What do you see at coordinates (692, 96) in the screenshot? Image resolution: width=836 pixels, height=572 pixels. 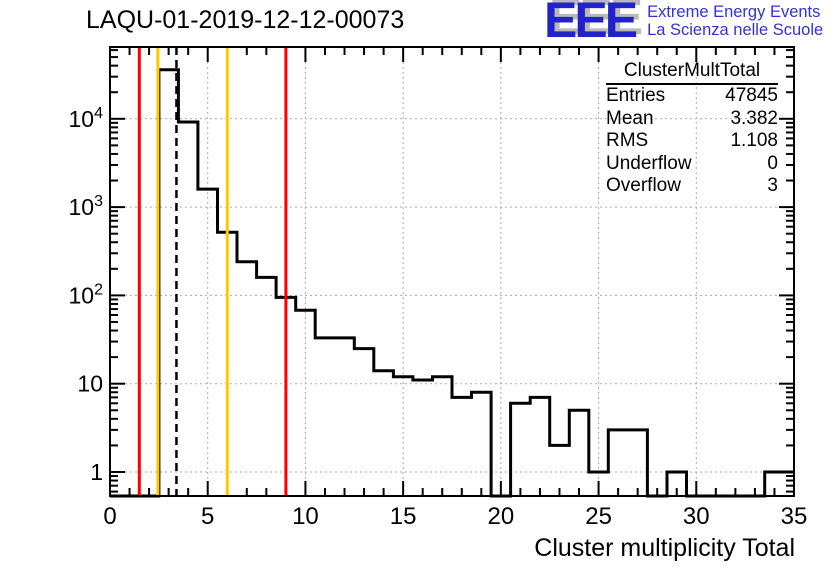 I see `stats-row: Entries 47845` at bounding box center [692, 96].